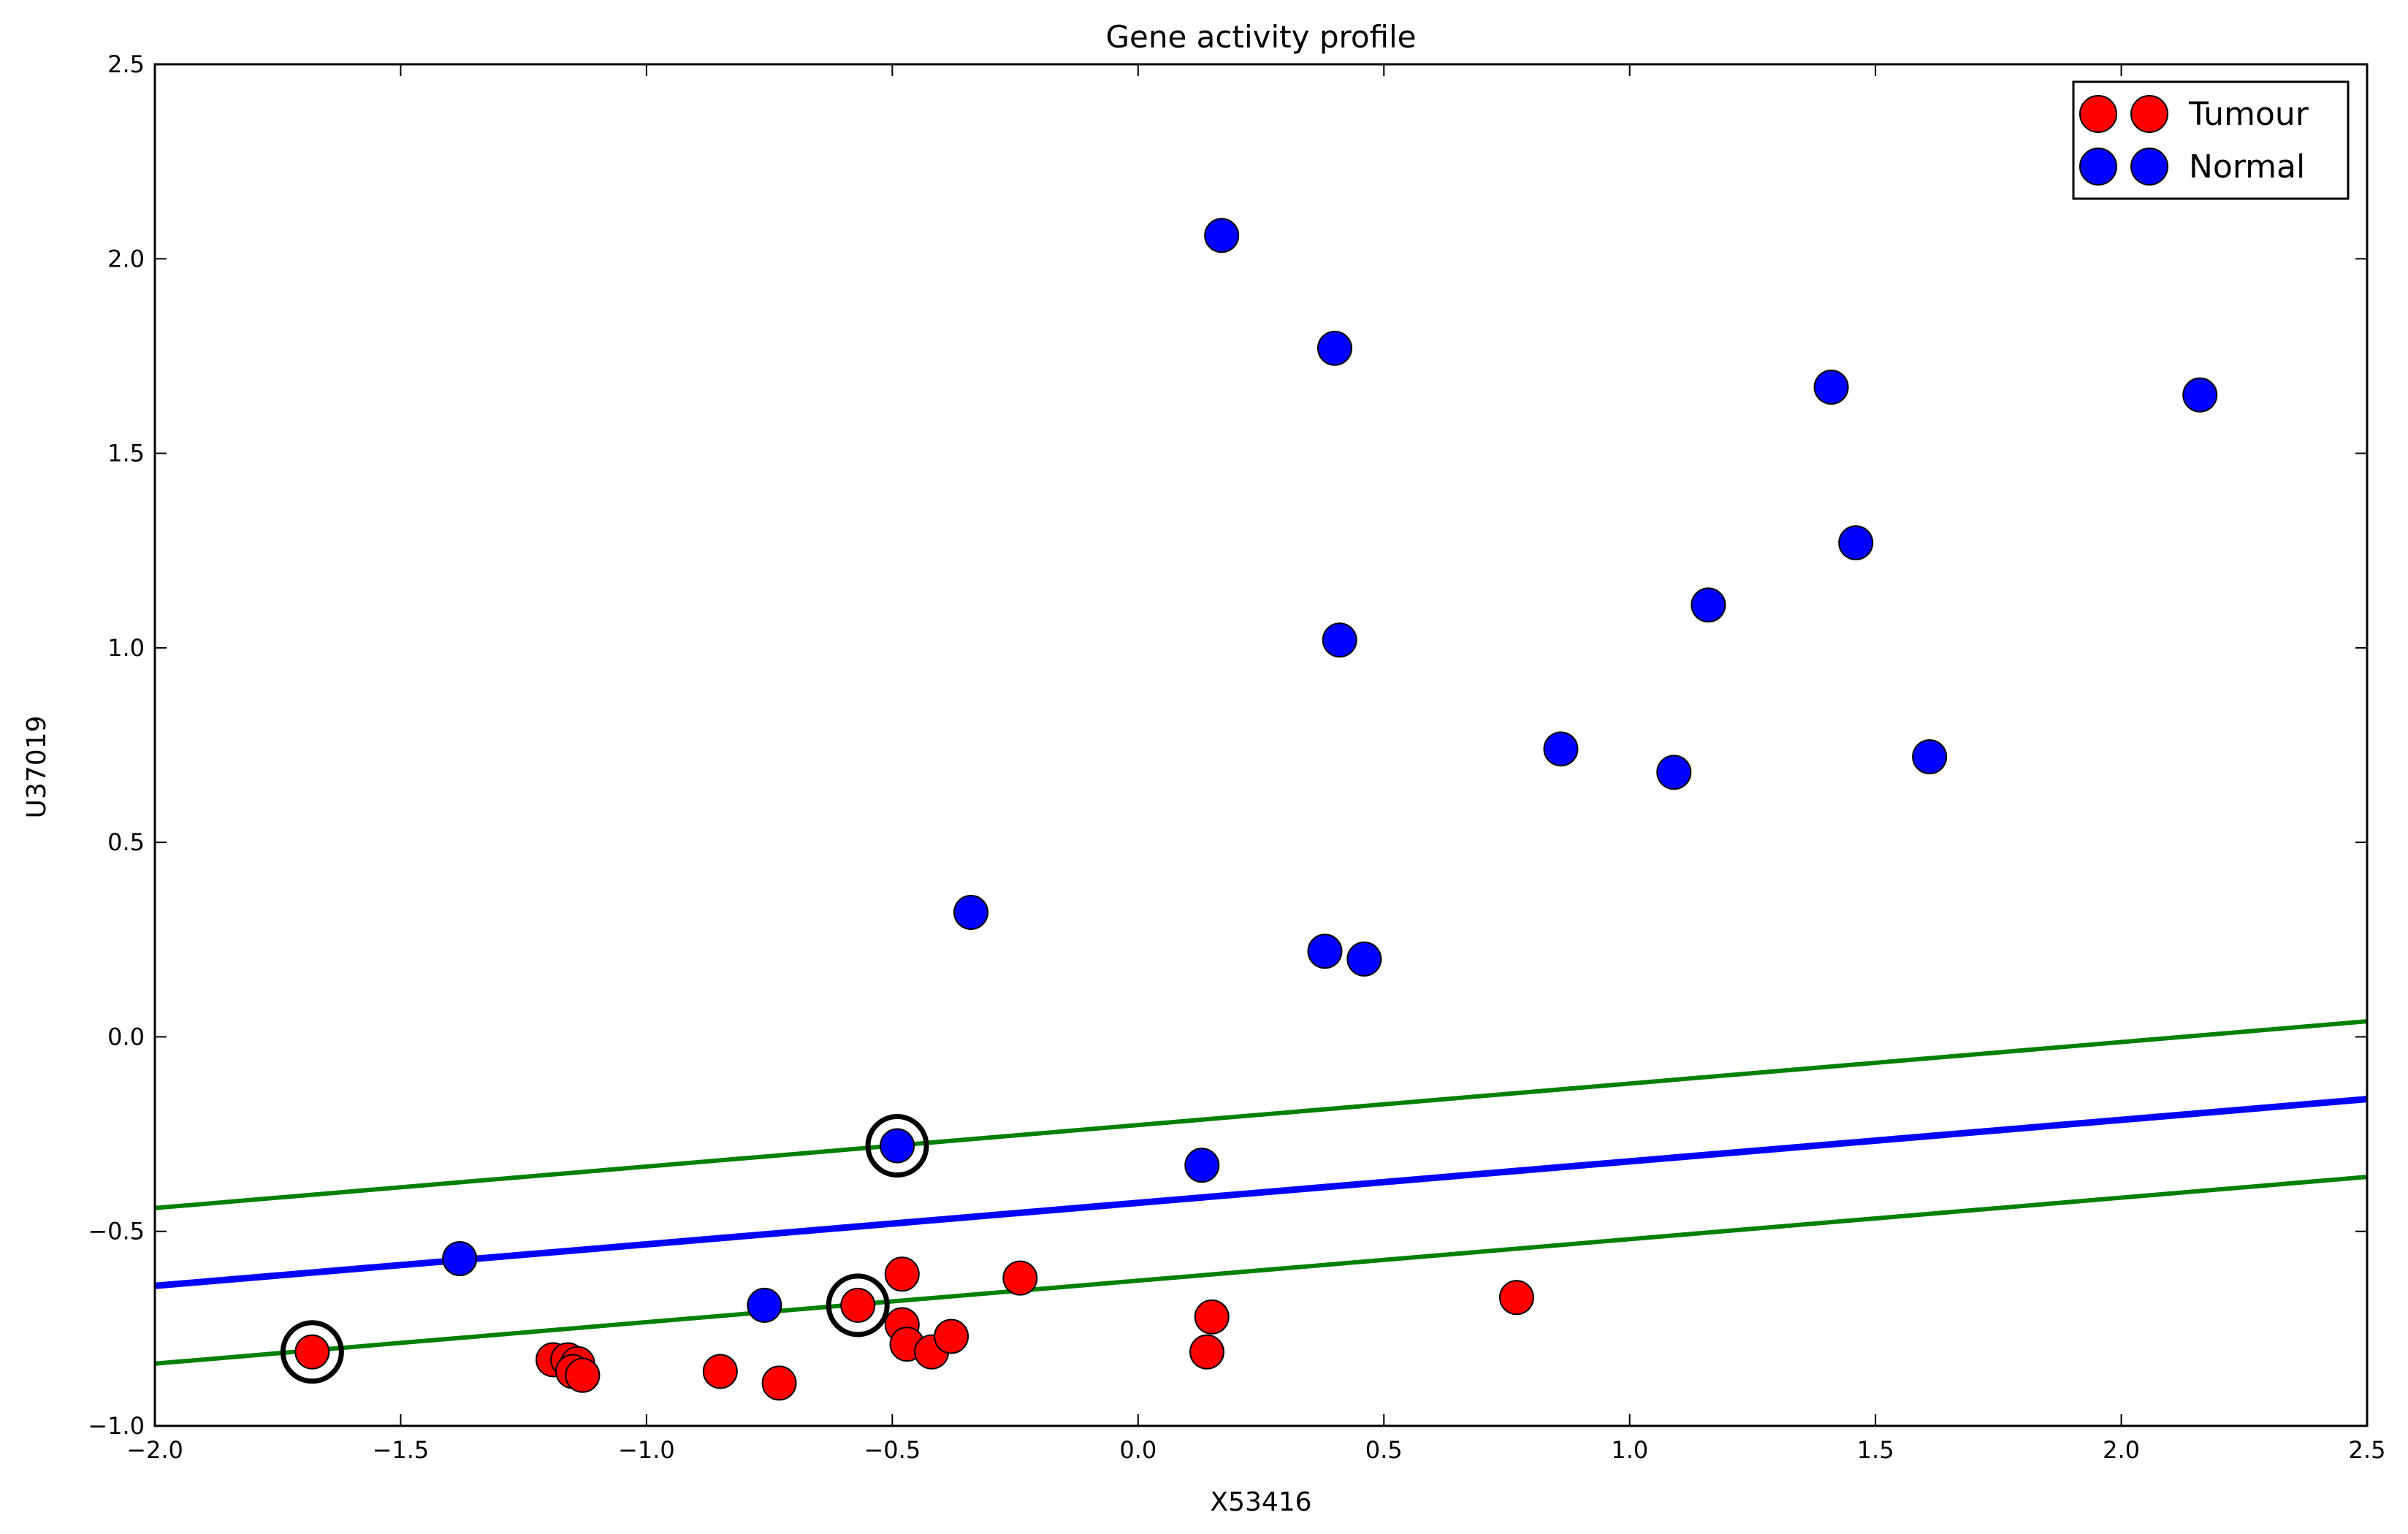 This screenshot has width=2408, height=1534. What do you see at coordinates (1261, 1115) in the screenshot?
I see `margin-upper-line` at bounding box center [1261, 1115].